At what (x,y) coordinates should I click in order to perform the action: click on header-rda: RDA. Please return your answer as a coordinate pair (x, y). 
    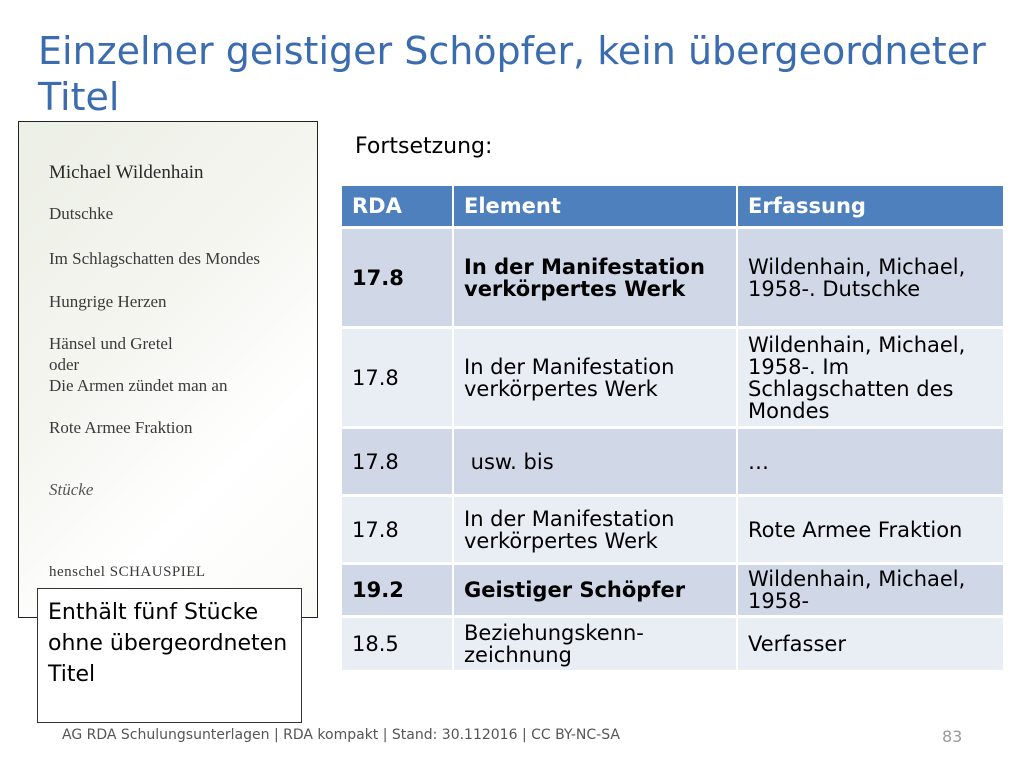
    Looking at the image, I should click on (398, 206).